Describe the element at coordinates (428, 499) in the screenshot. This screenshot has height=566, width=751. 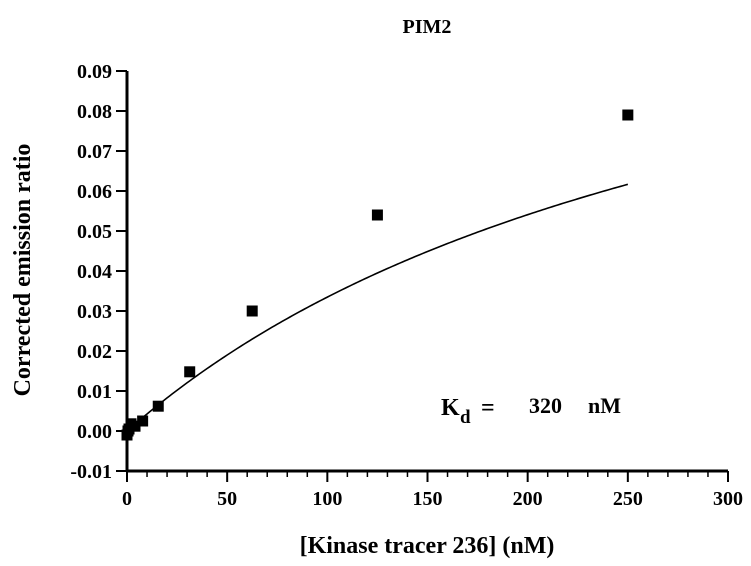
I see `x-tick-label: 150` at that location.